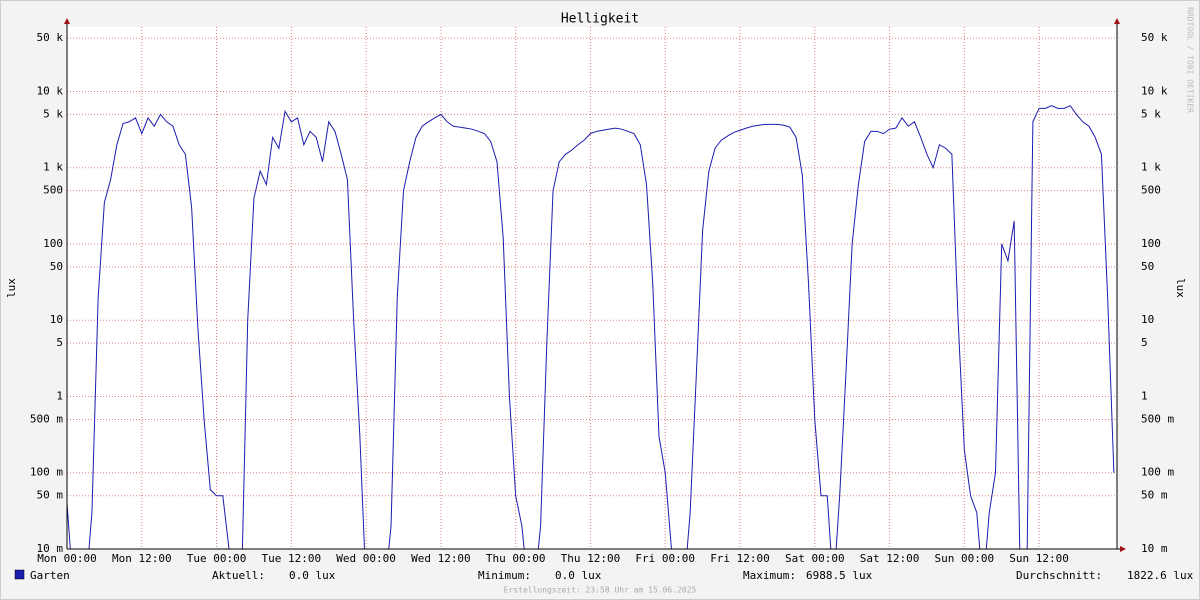 Image resolution: width=1200 pixels, height=600 pixels. What do you see at coordinates (53, 190) in the screenshot?
I see `y-tick-label: 500` at bounding box center [53, 190].